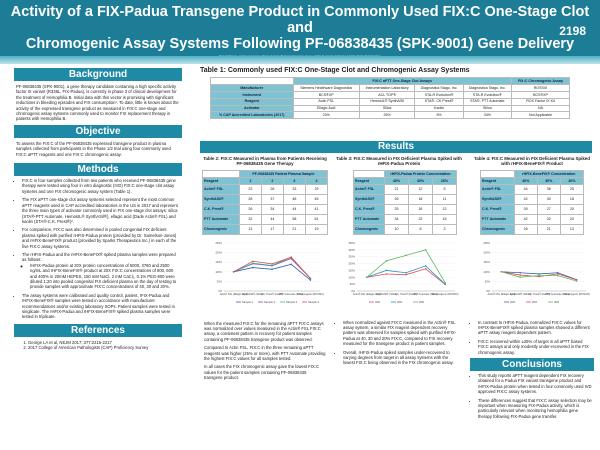 This screenshot has width=600, height=450. Describe the element at coordinates (265, 180) in the screenshot. I see `header-row: Reagent 1 2 3 4` at that location.